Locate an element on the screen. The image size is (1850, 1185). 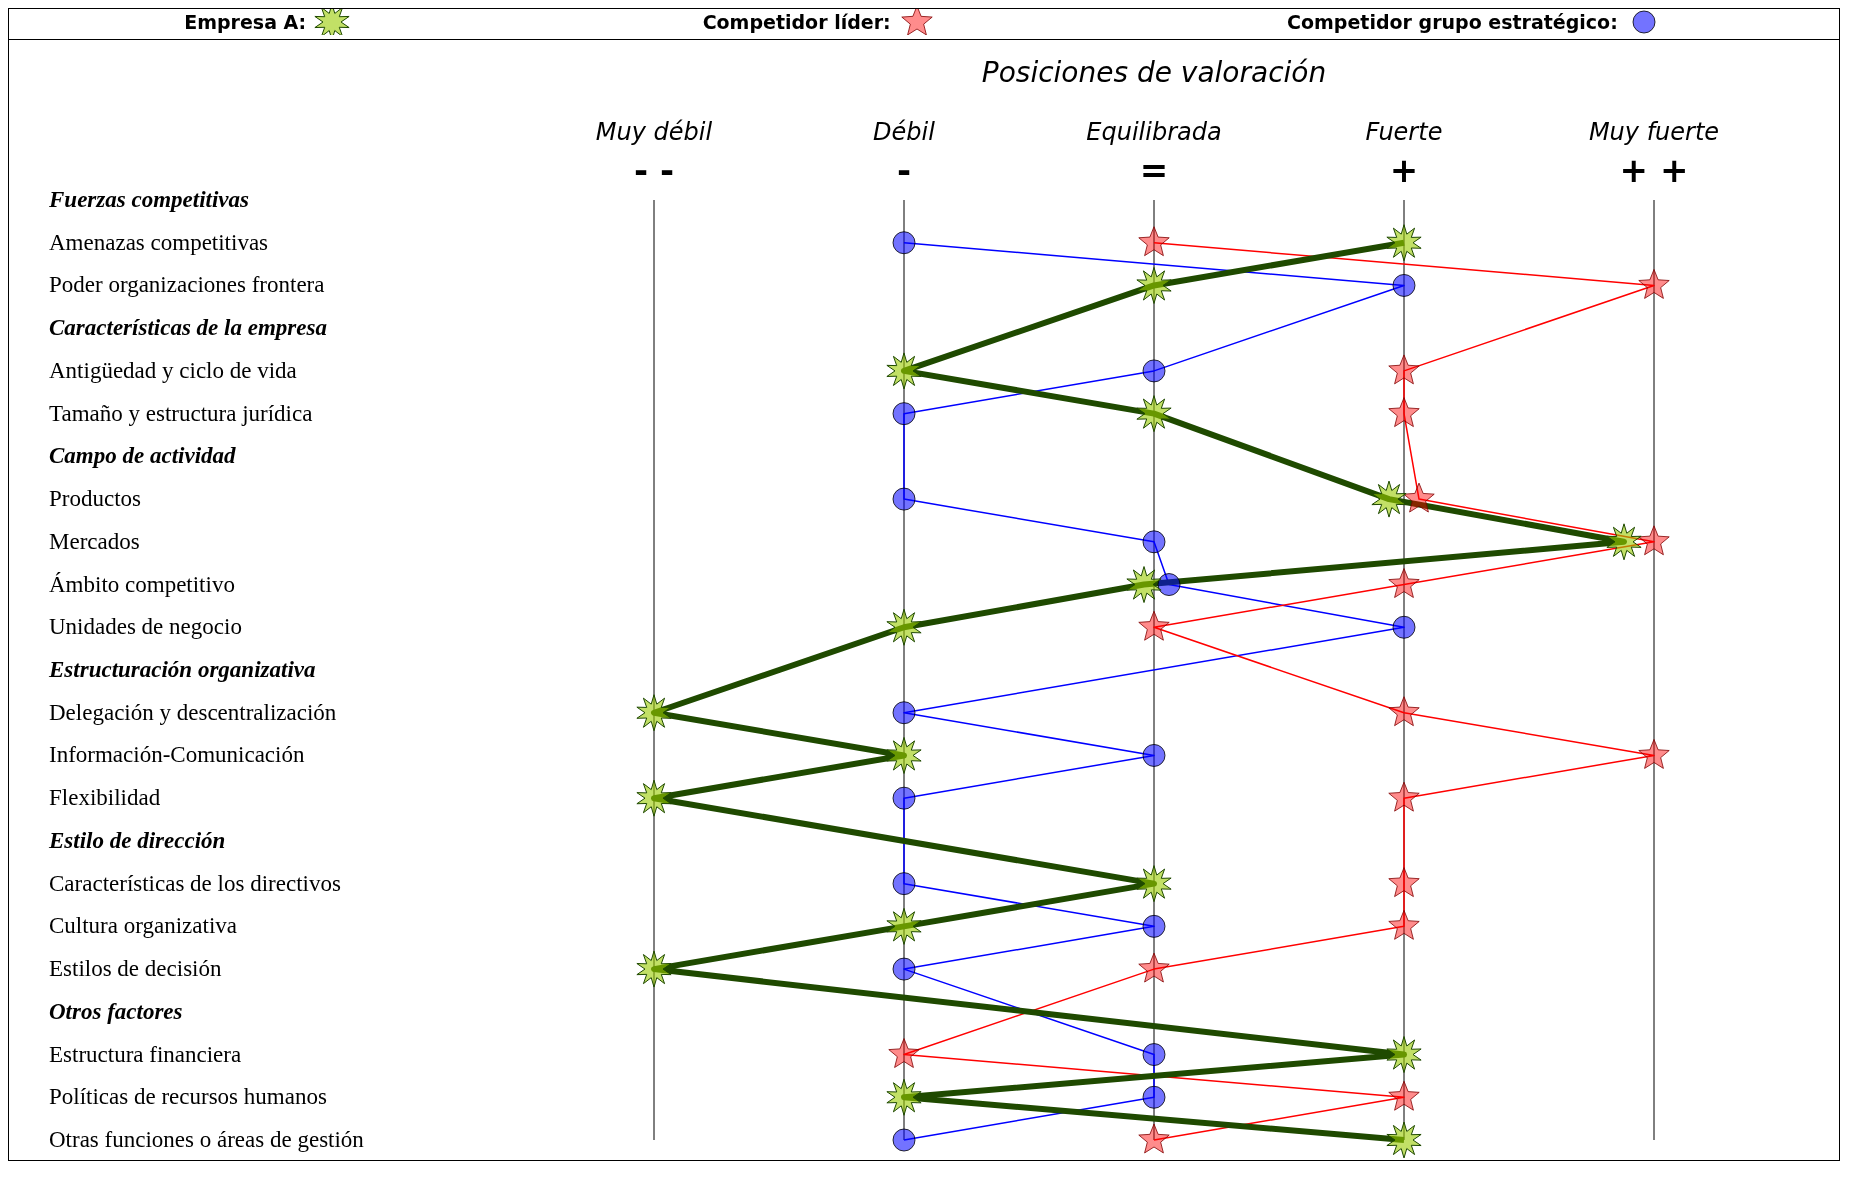
y-tick-label: Estilo de dirección is located at coordinates (137, 840).